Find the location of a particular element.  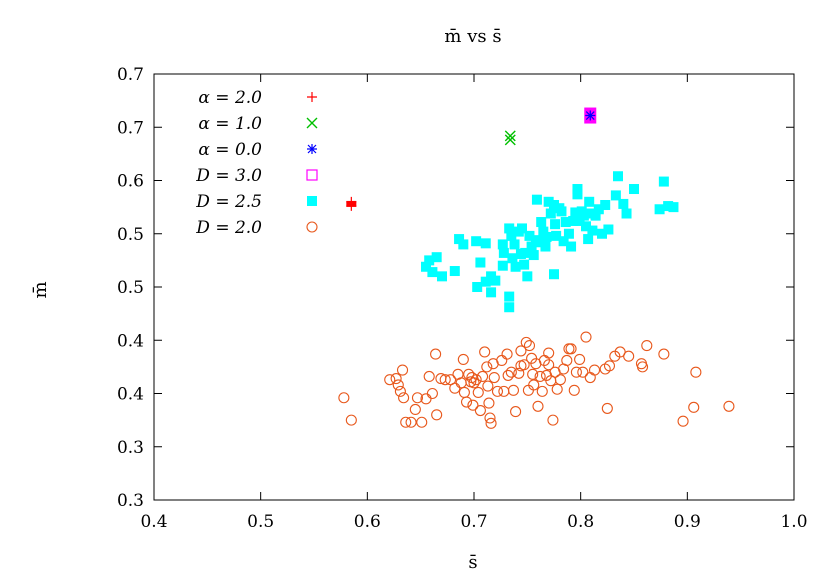

x-tick-label: 0.8 is located at coordinates (580, 522).